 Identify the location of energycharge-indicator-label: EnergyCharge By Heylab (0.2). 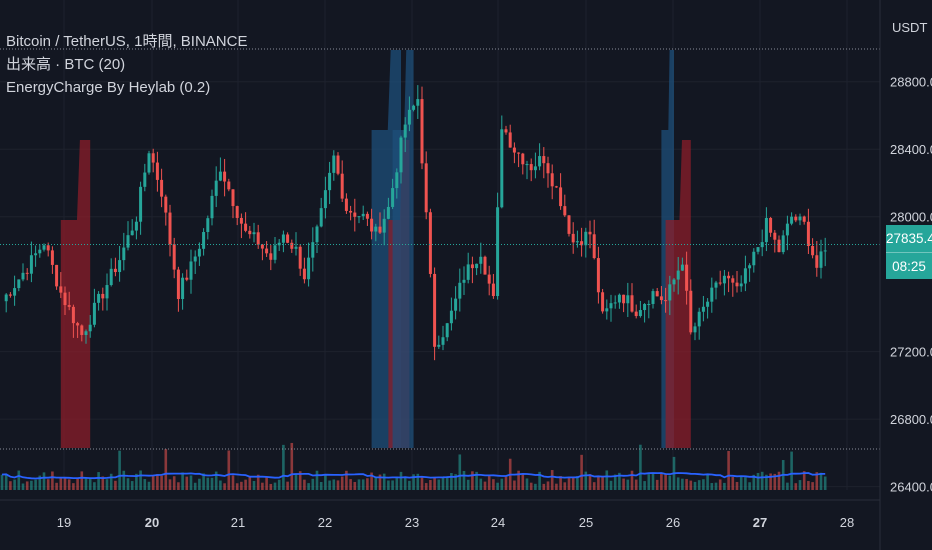
(108, 87).